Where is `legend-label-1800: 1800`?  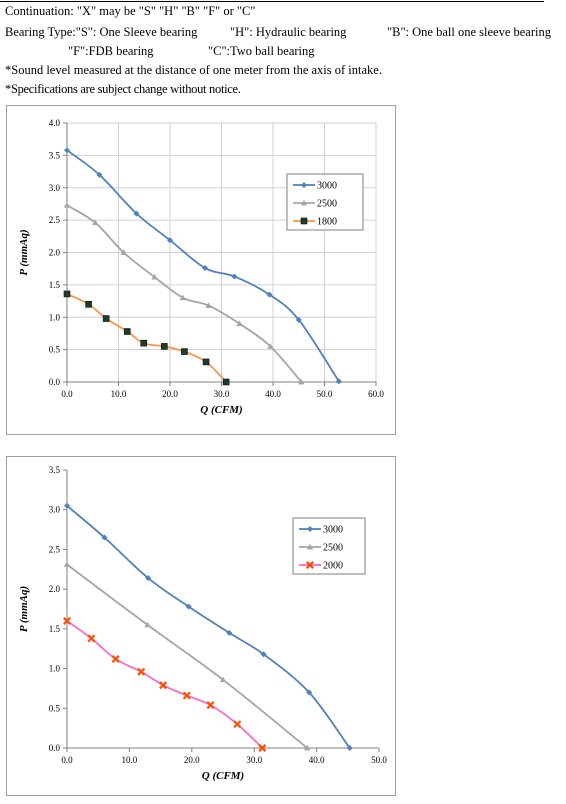 legend-label-1800: 1800 is located at coordinates (327, 222).